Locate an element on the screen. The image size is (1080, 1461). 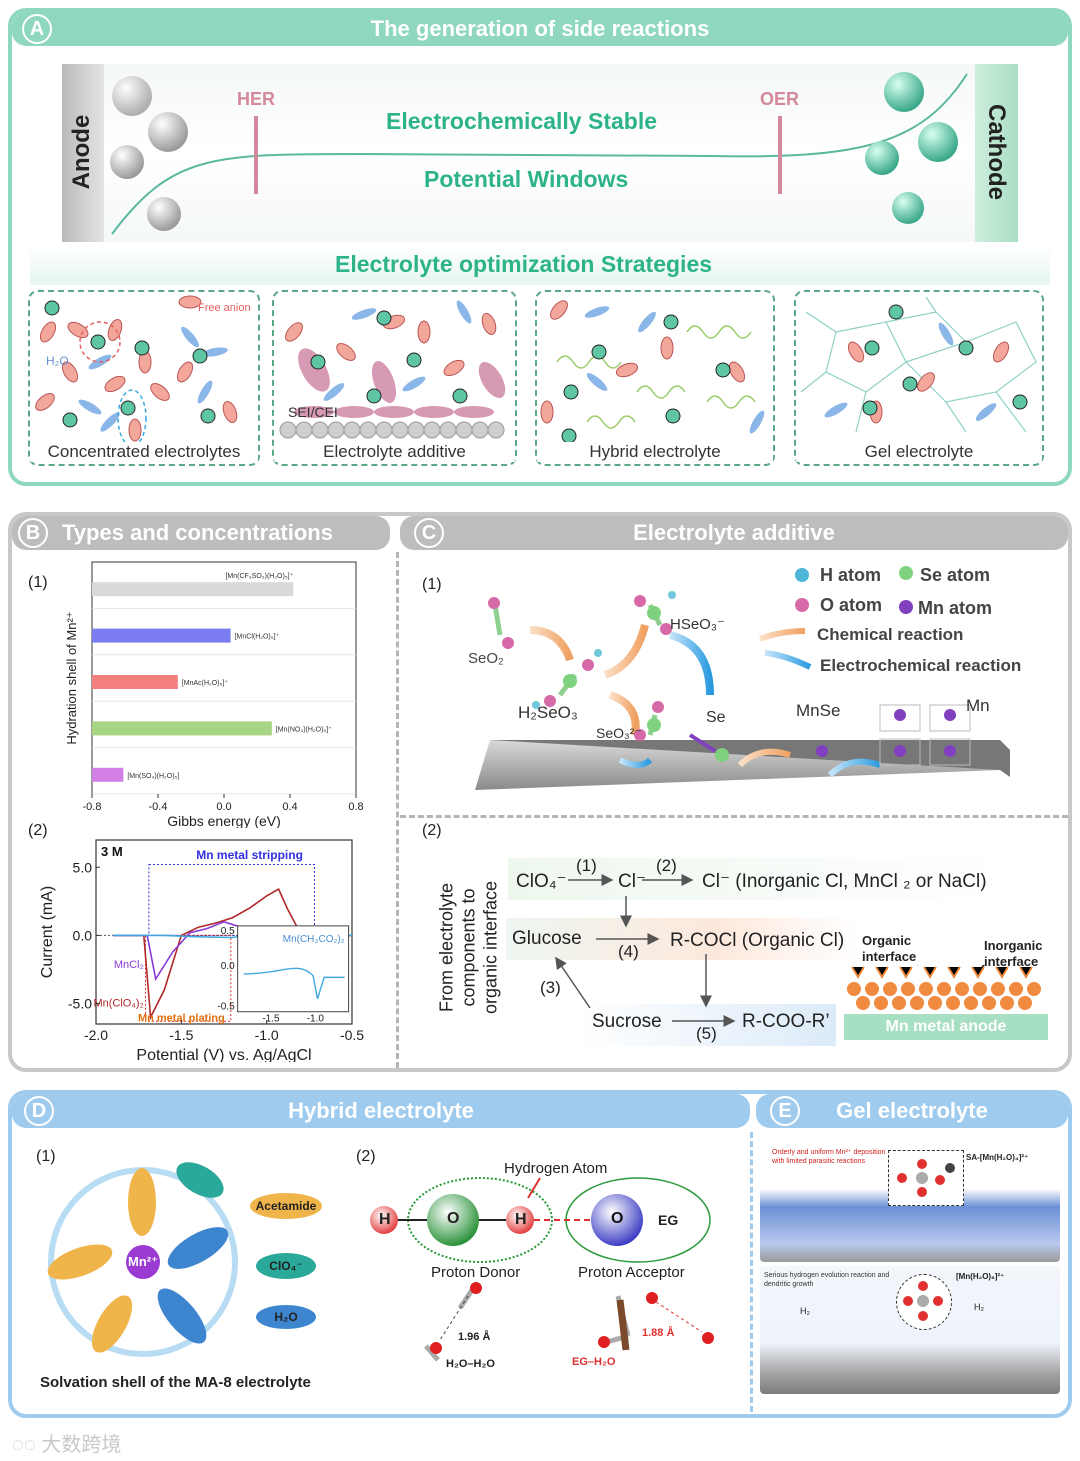
bar-category-label: [MnAc(H₂O)₅]⁺ is located at coordinates (205, 683).